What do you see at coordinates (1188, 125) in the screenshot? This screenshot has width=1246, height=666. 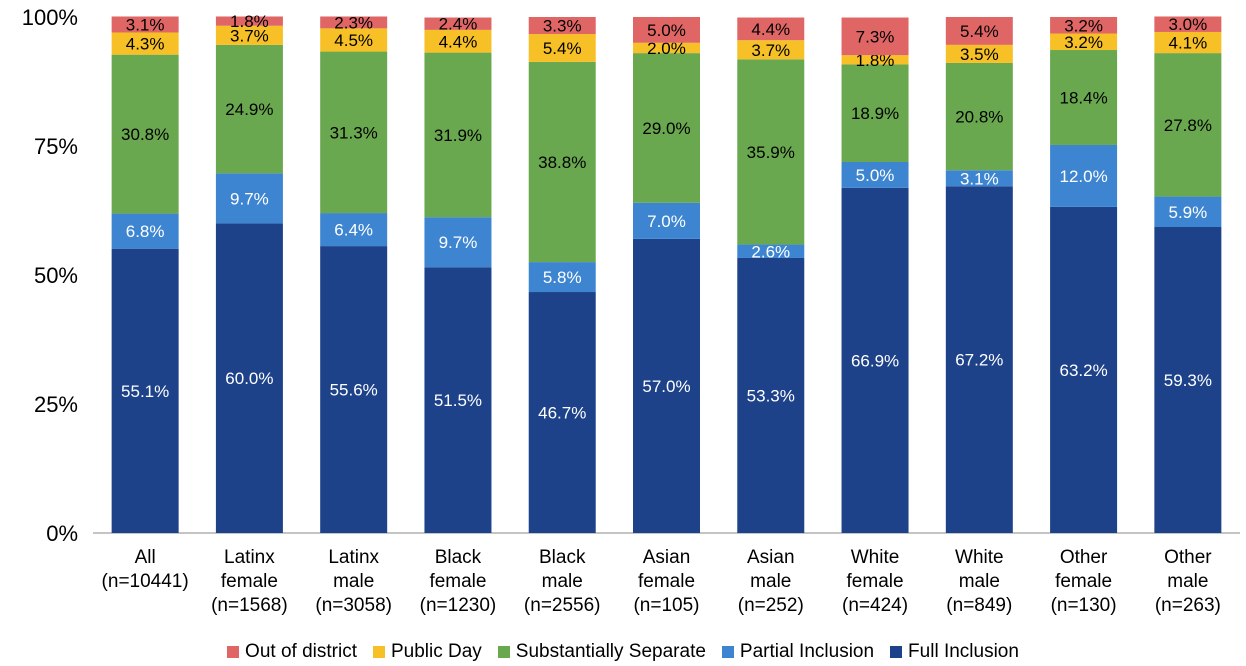 I see `data-label: 27.8%` at bounding box center [1188, 125].